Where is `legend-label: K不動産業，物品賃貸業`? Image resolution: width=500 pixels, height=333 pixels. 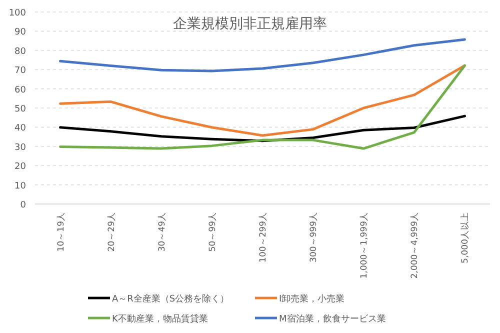
legend-label: K不動産業，物品賃貸業 is located at coordinates (160, 319).